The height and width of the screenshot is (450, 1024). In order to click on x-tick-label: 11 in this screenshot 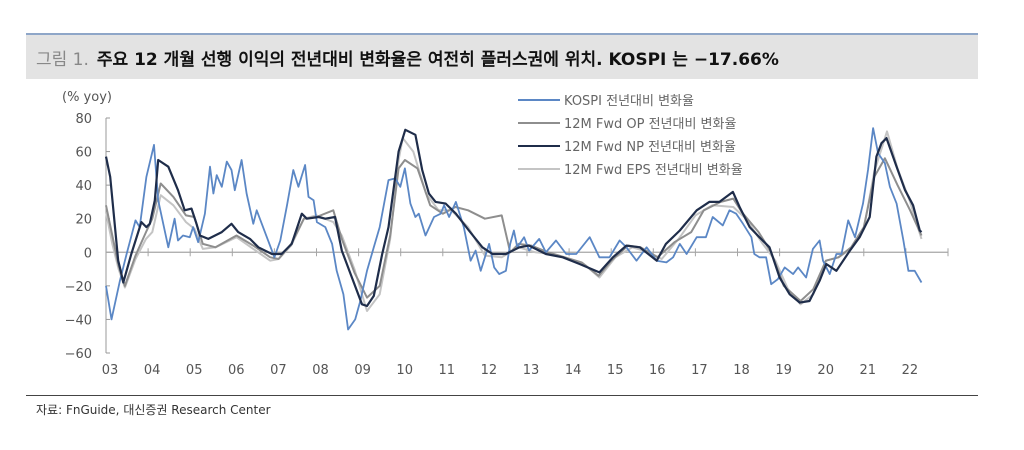, I will do `click(447, 370)`.